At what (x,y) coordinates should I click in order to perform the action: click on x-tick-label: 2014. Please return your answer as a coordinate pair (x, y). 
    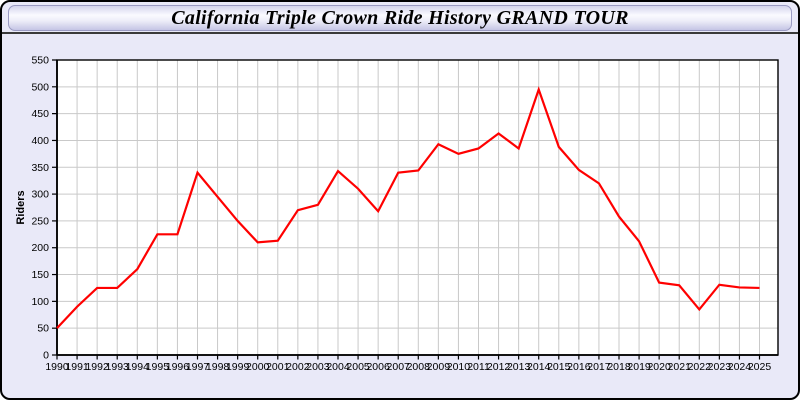
    Looking at the image, I should click on (539, 367).